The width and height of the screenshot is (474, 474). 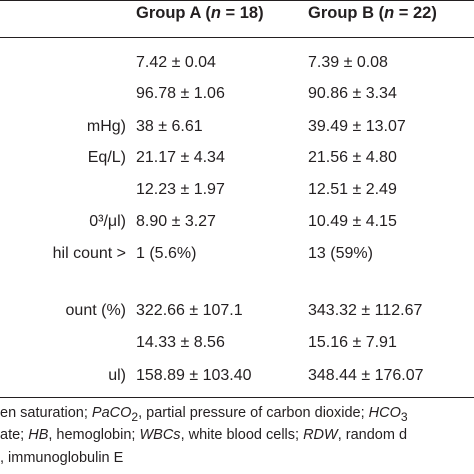 What do you see at coordinates (169, 126) in the screenshot?
I see `table-cell-group-a: 38 ± 6.61` at bounding box center [169, 126].